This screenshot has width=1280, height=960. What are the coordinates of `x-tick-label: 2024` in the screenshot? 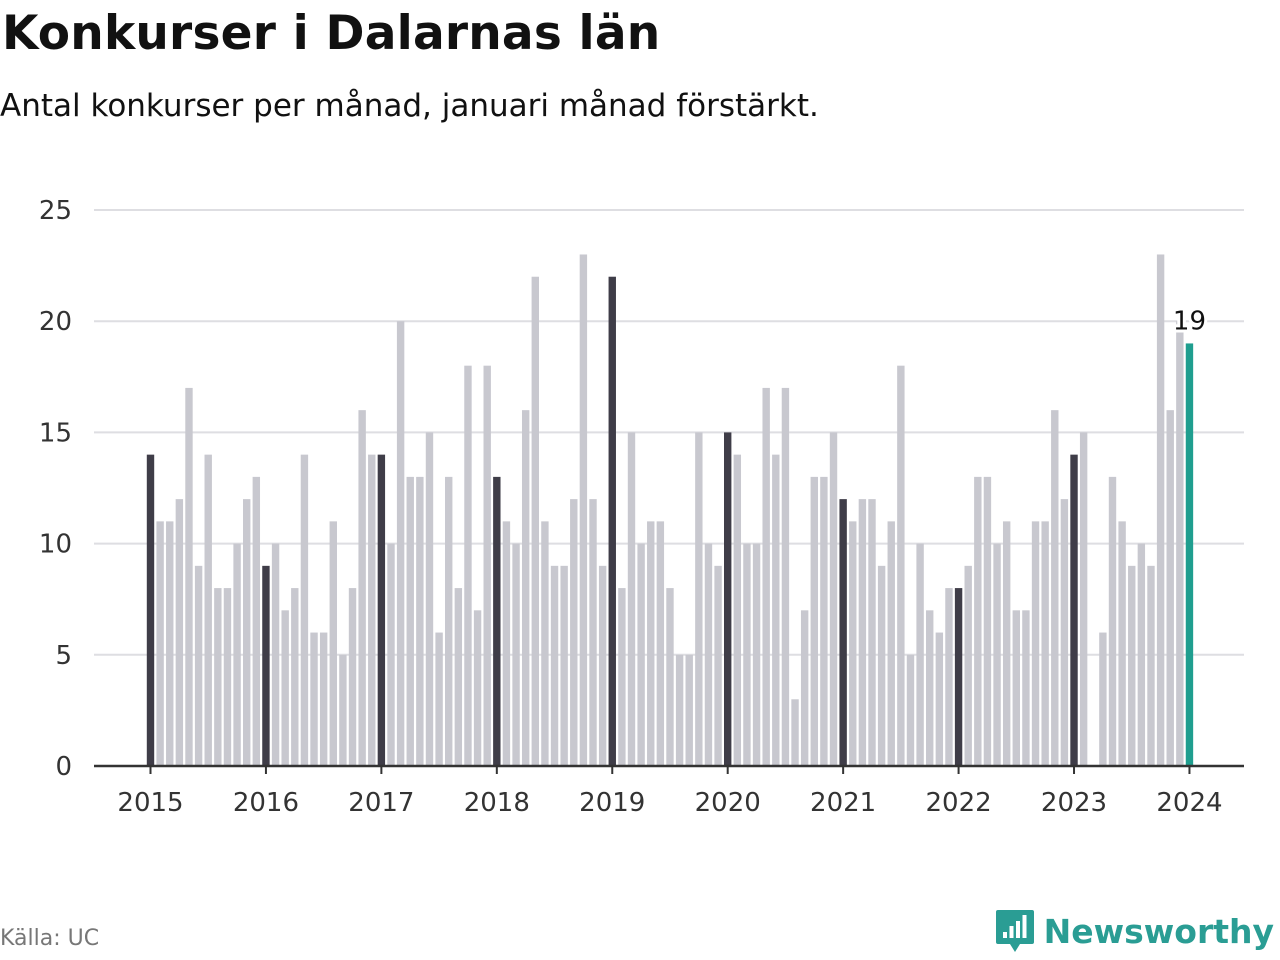 It's located at (1189, 803).